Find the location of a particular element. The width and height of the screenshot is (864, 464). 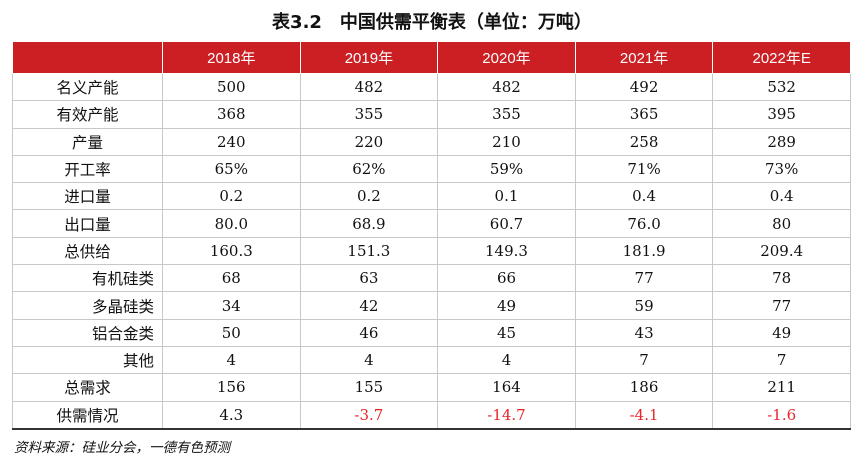

table-row: 有效产能 368 355 355 365 395 is located at coordinates (431, 114).